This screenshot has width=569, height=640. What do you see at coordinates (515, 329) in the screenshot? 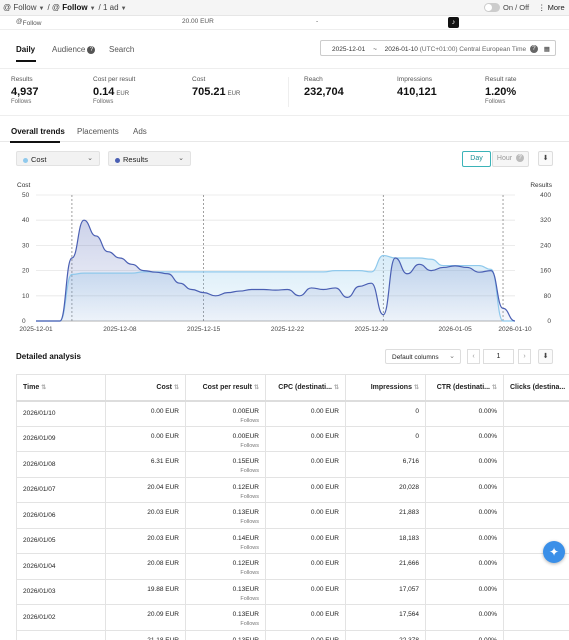
I see `x-tick-label: 2026-01-10` at bounding box center [515, 329].